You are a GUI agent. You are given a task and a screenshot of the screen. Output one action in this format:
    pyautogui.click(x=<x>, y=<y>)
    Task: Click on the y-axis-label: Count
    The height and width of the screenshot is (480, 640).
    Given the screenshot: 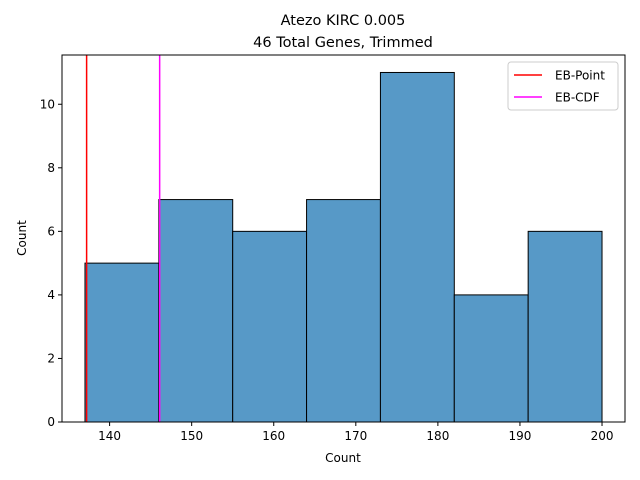 What is the action you would take?
    pyautogui.click(x=22, y=238)
    